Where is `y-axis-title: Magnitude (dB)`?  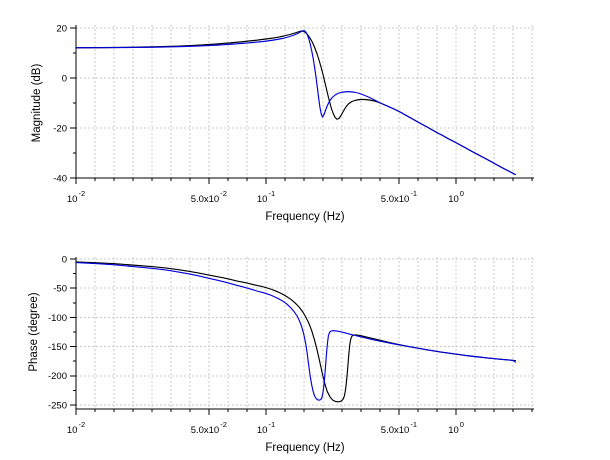 y-axis-title: Magnitude (dB) is located at coordinates (37, 103).